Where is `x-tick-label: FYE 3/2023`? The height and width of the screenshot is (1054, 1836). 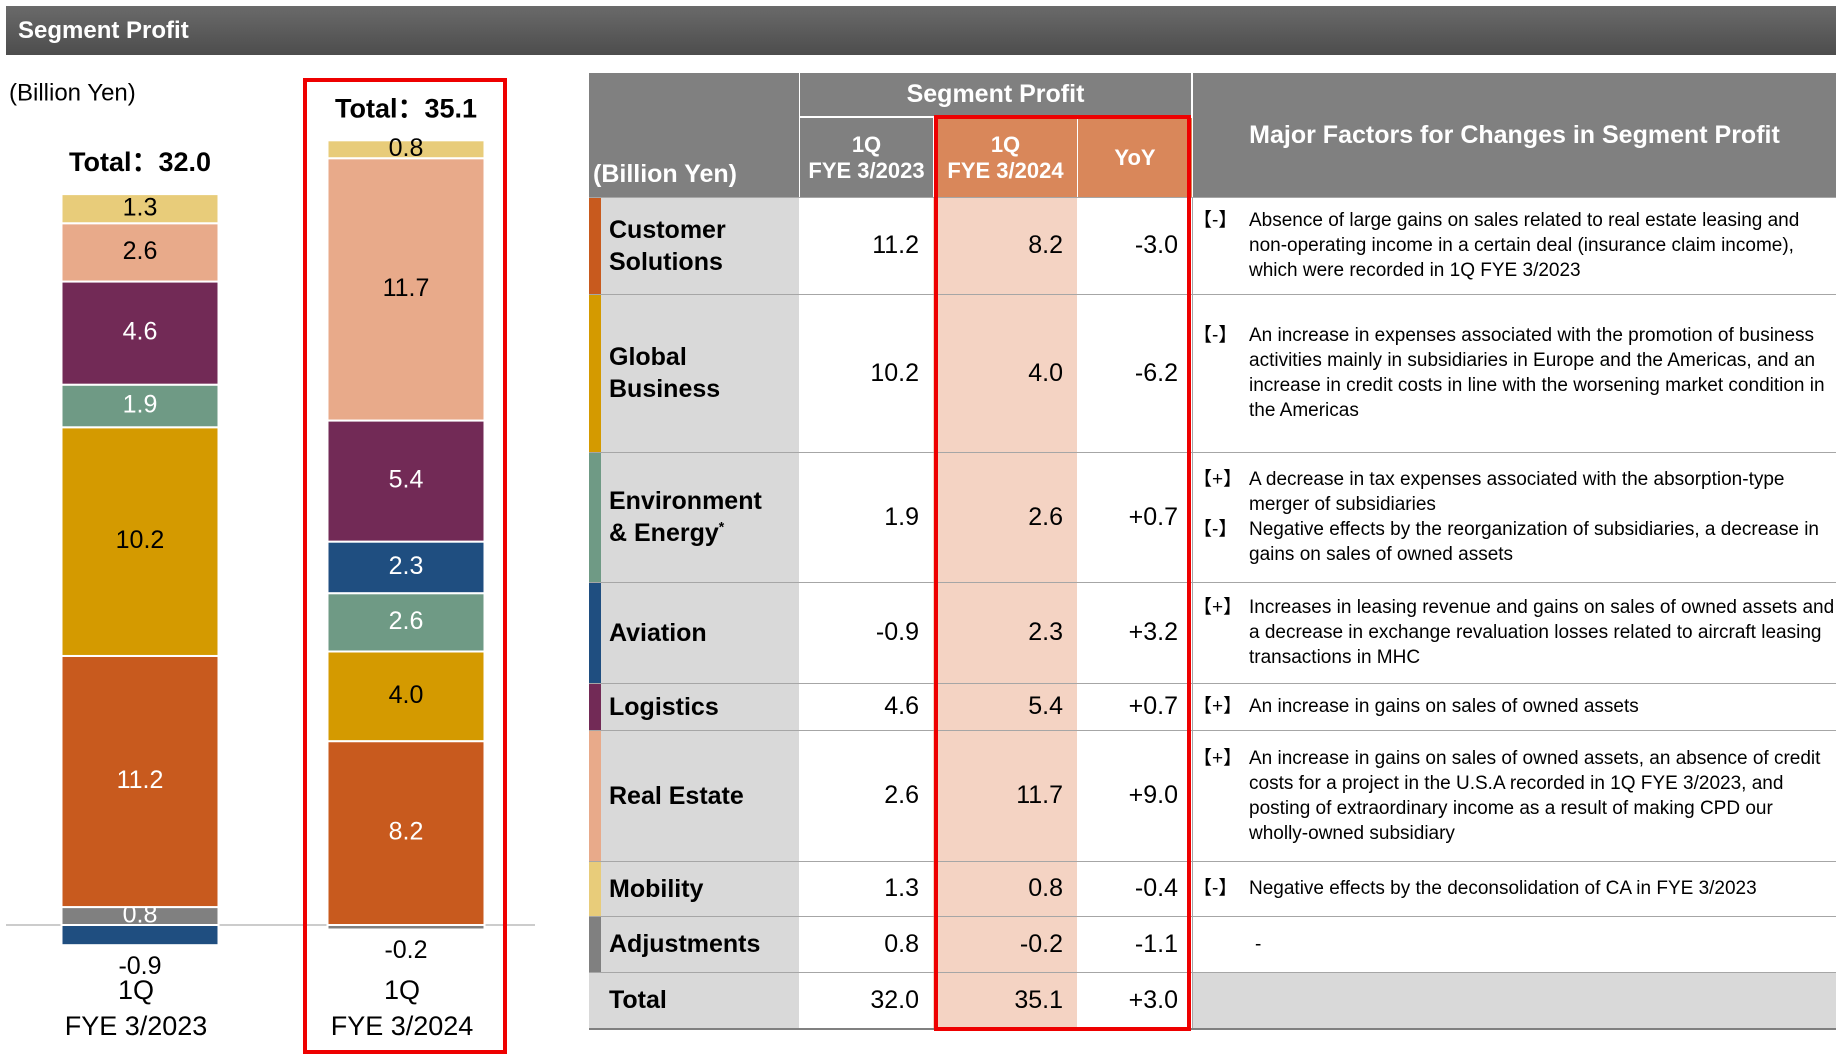 x-tick-label: FYE 3/2023 is located at coordinates (136, 1026).